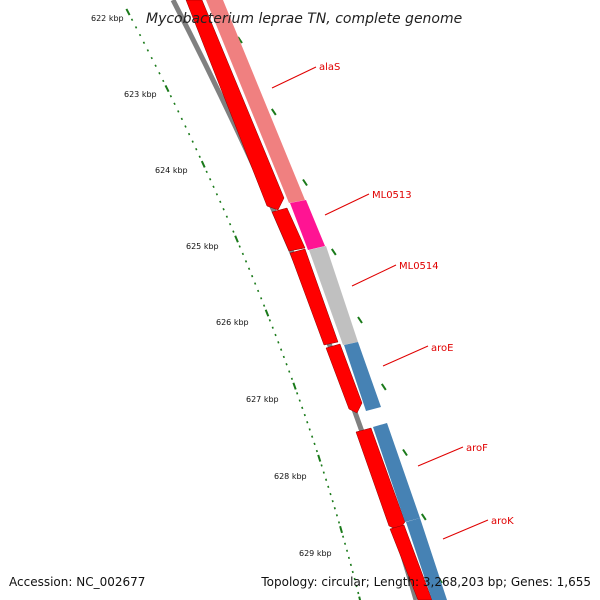 The width and height of the screenshot is (600, 600). What do you see at coordinates (202, 246) in the screenshot?
I see `tick-label-625: 625 kbp` at bounding box center [202, 246].